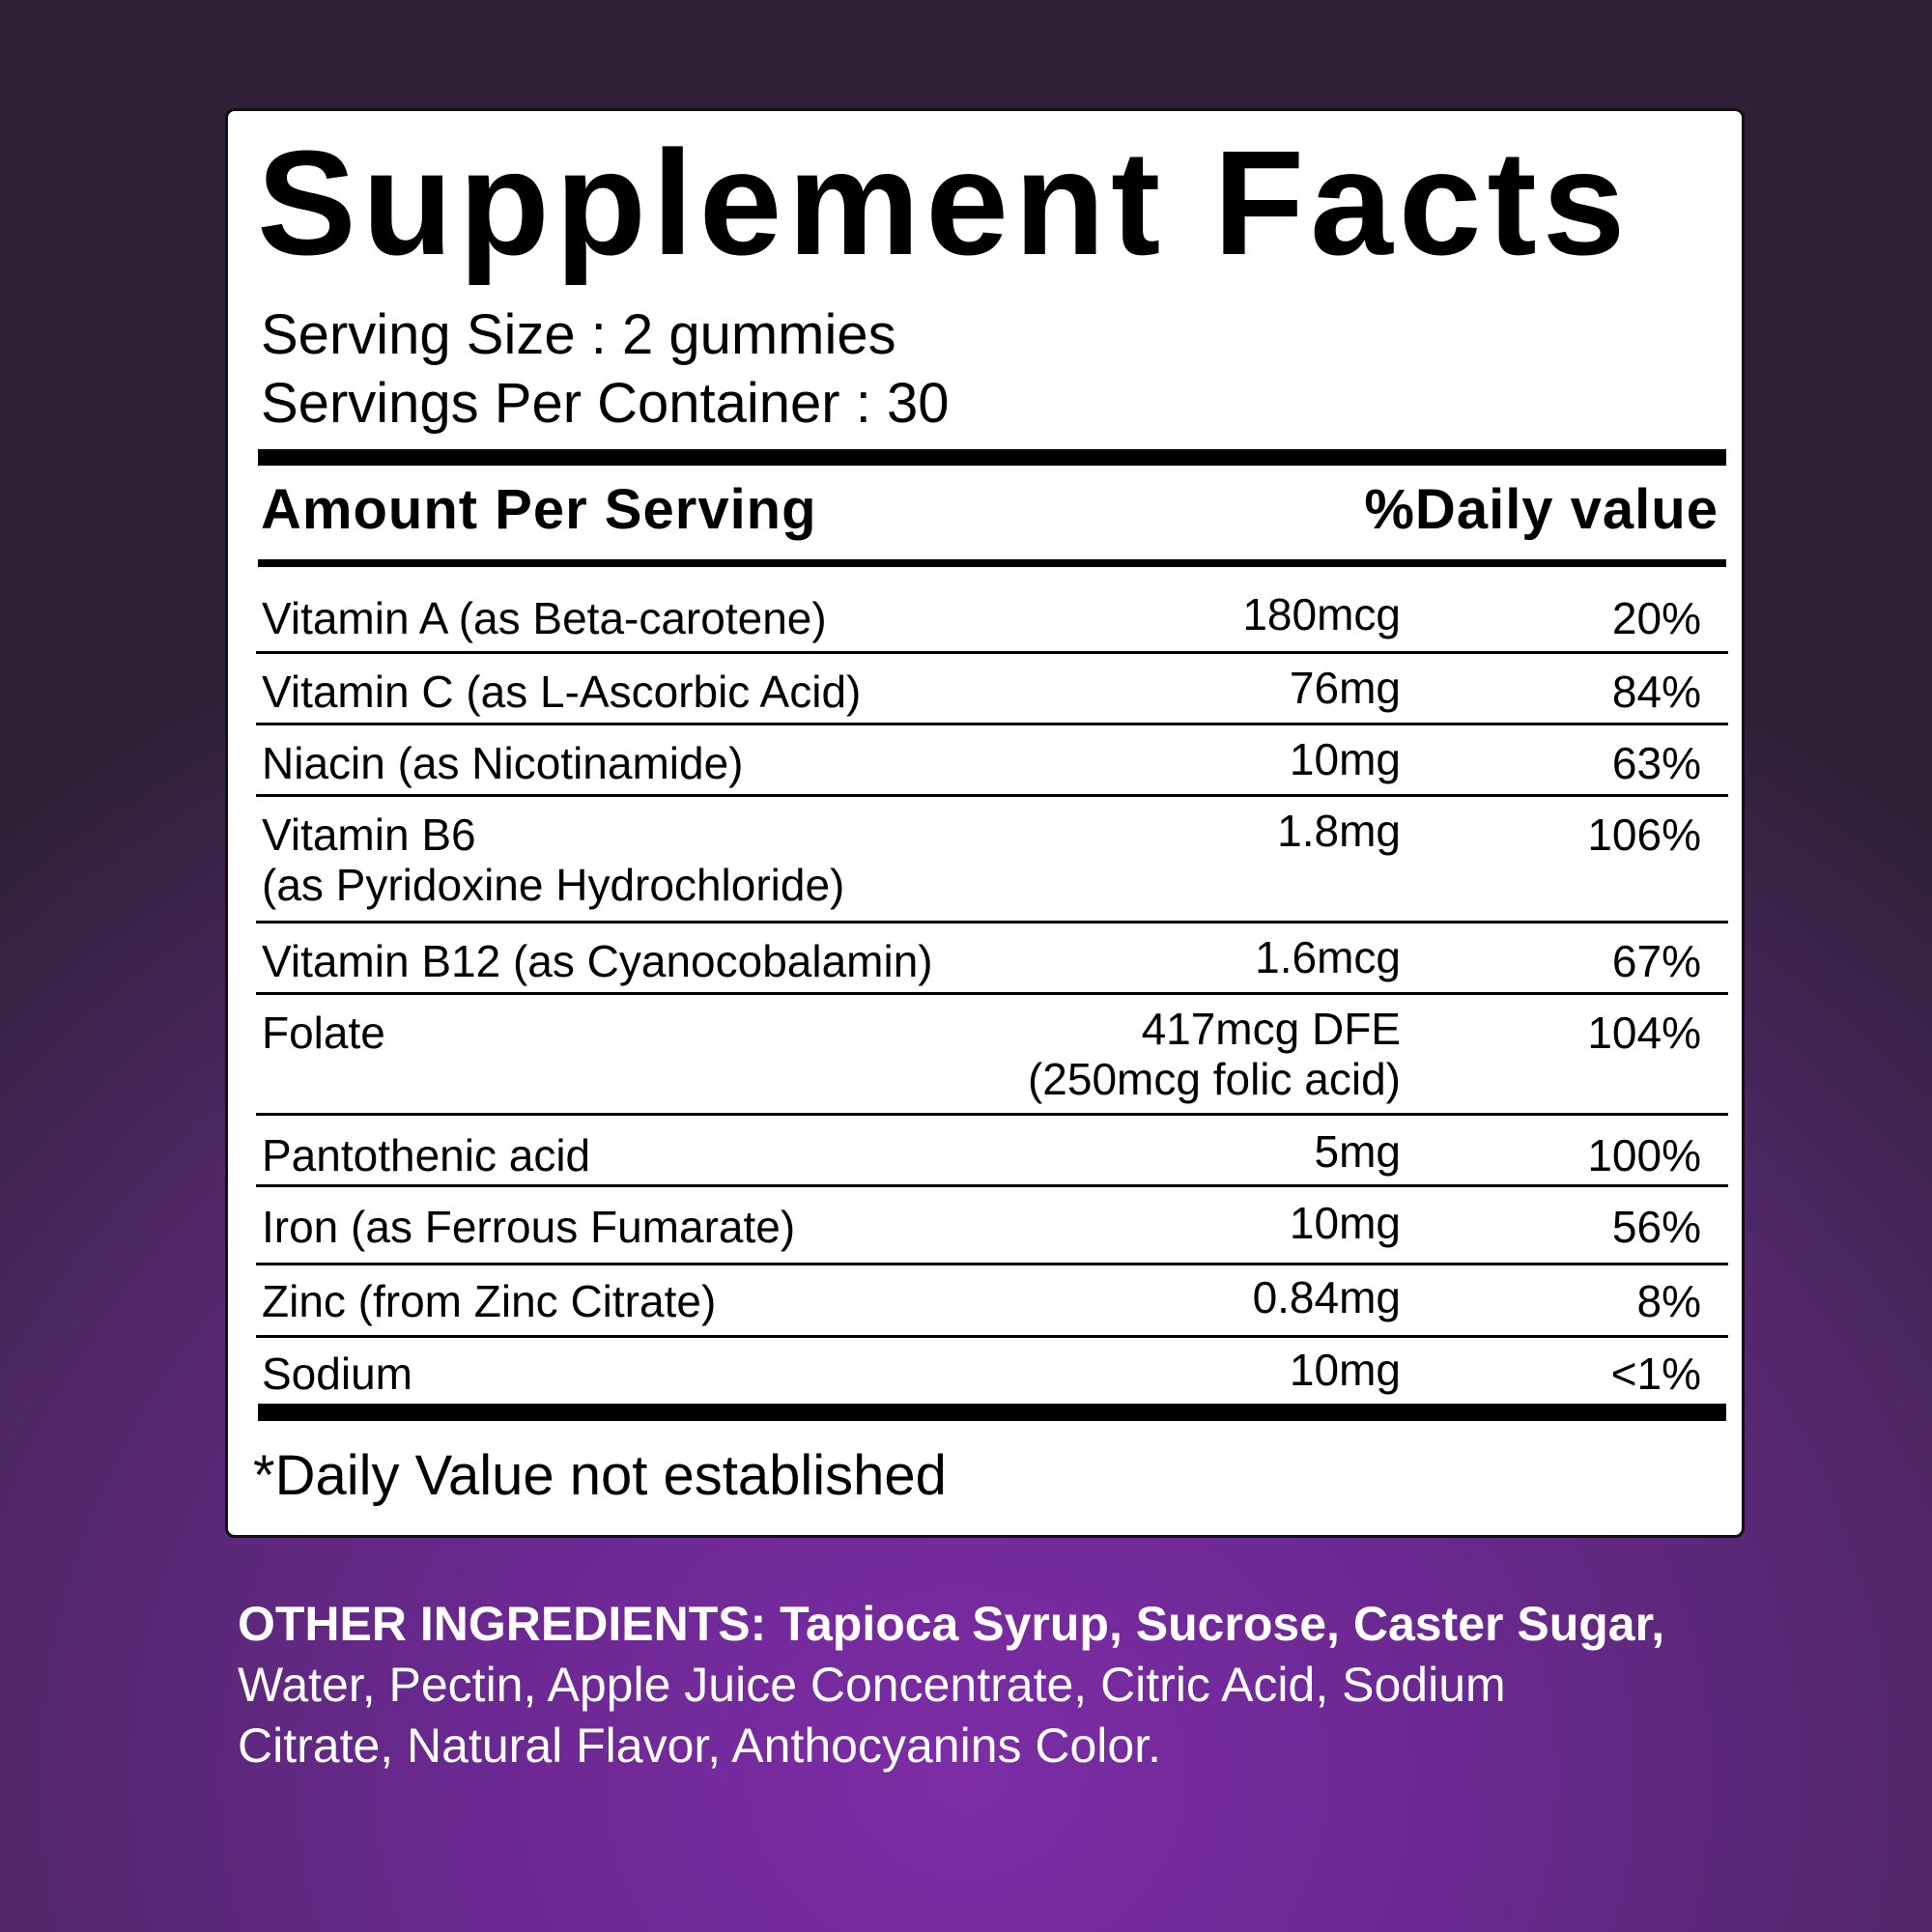 This screenshot has height=1932, width=1932. What do you see at coordinates (562, 692) in the screenshot?
I see `nutrient-name: Vitamin C (as L-Ascorbic Acid)` at bounding box center [562, 692].